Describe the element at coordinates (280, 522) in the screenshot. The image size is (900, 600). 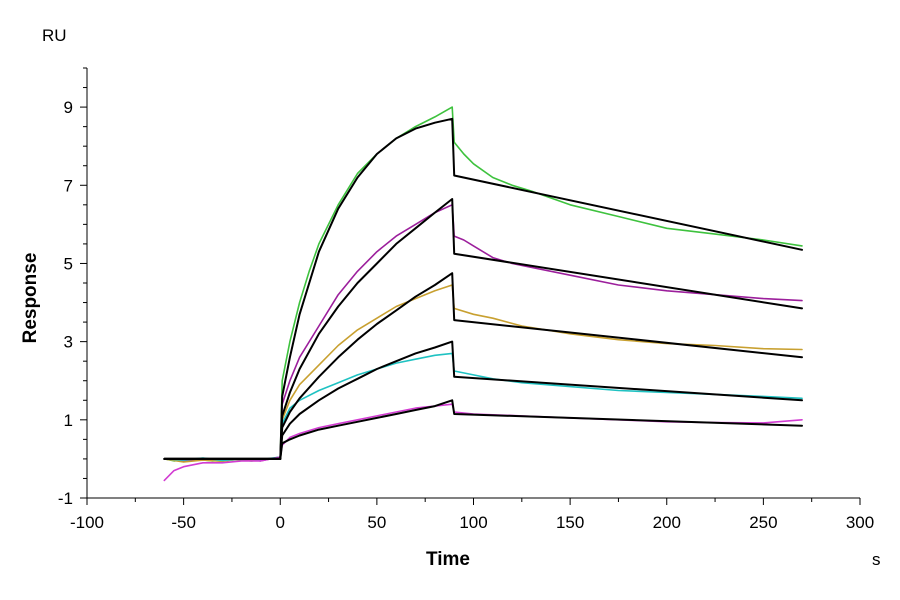
I see `x-tick-label: 0` at that location.